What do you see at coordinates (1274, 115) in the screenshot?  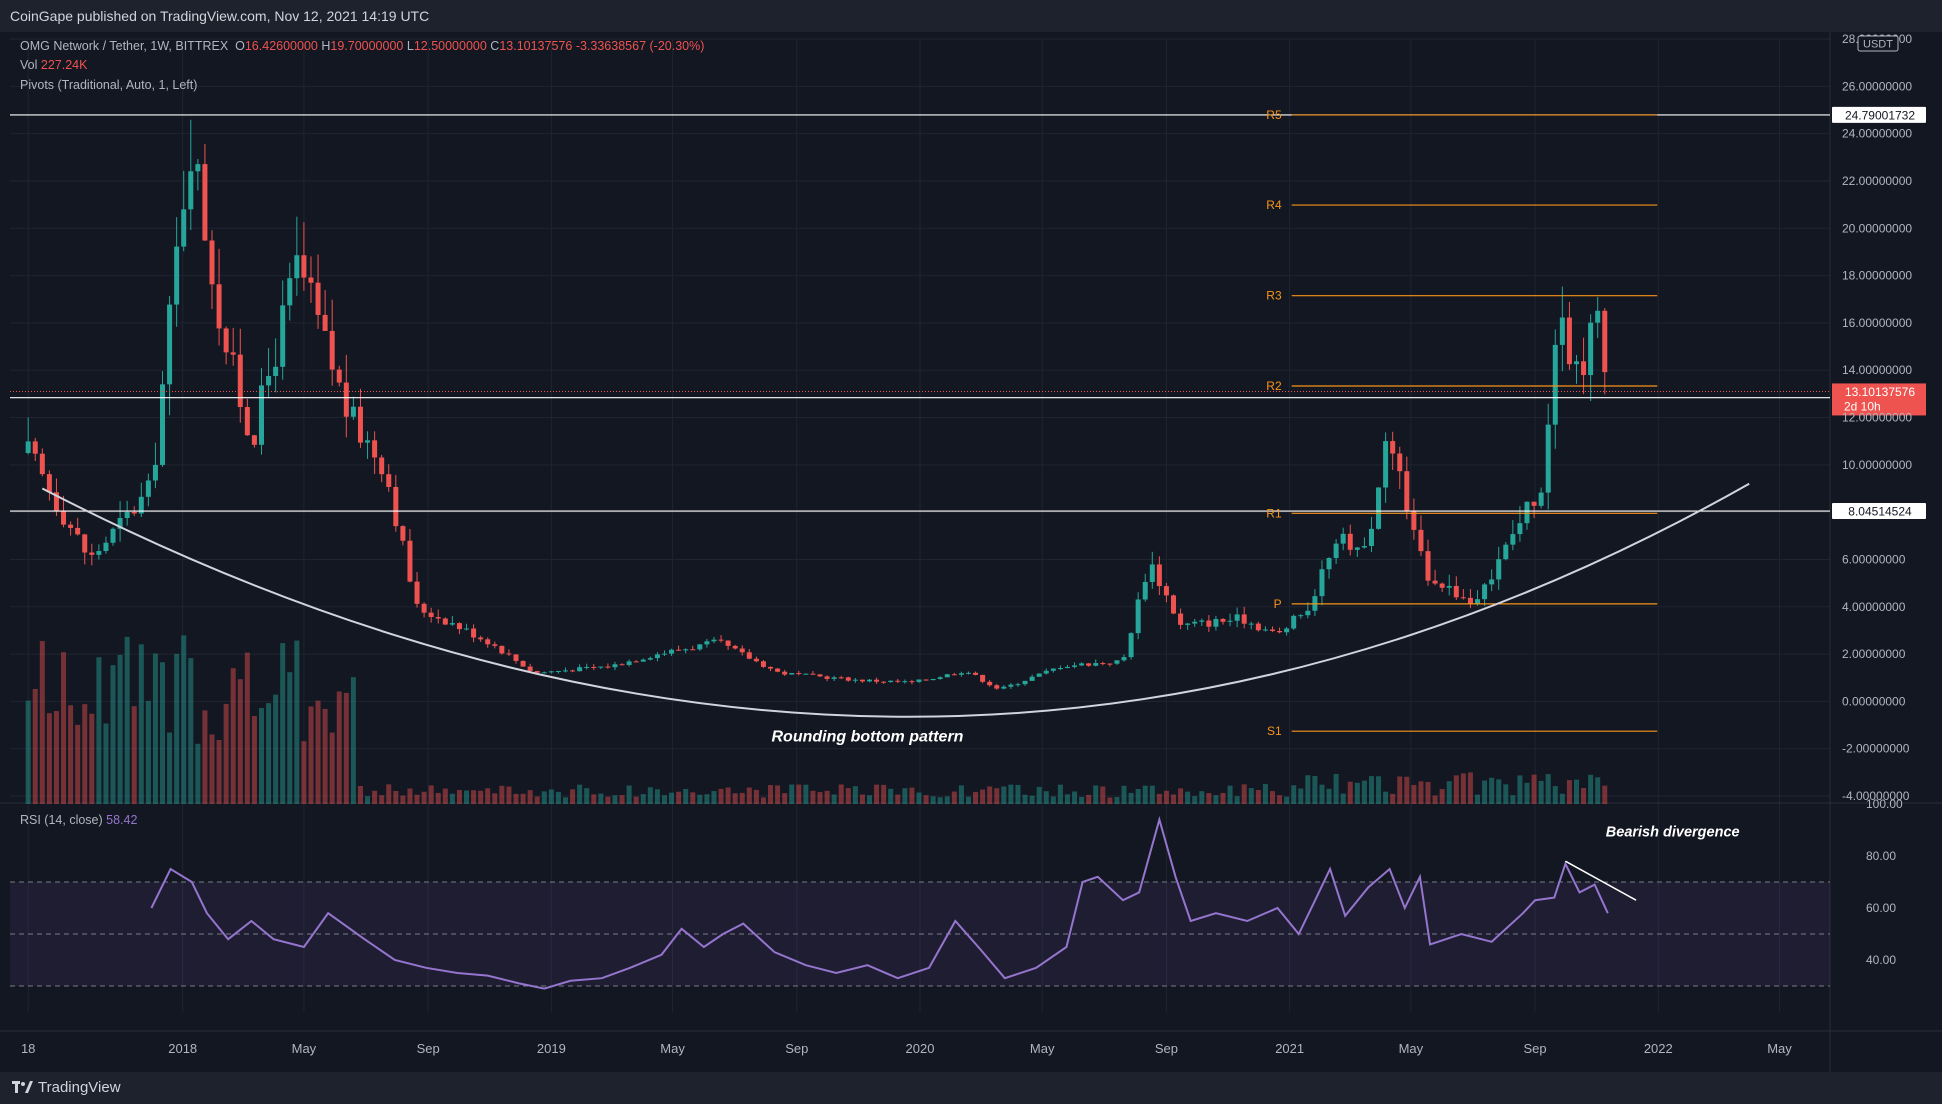 I see `pivot-label: R5` at bounding box center [1274, 115].